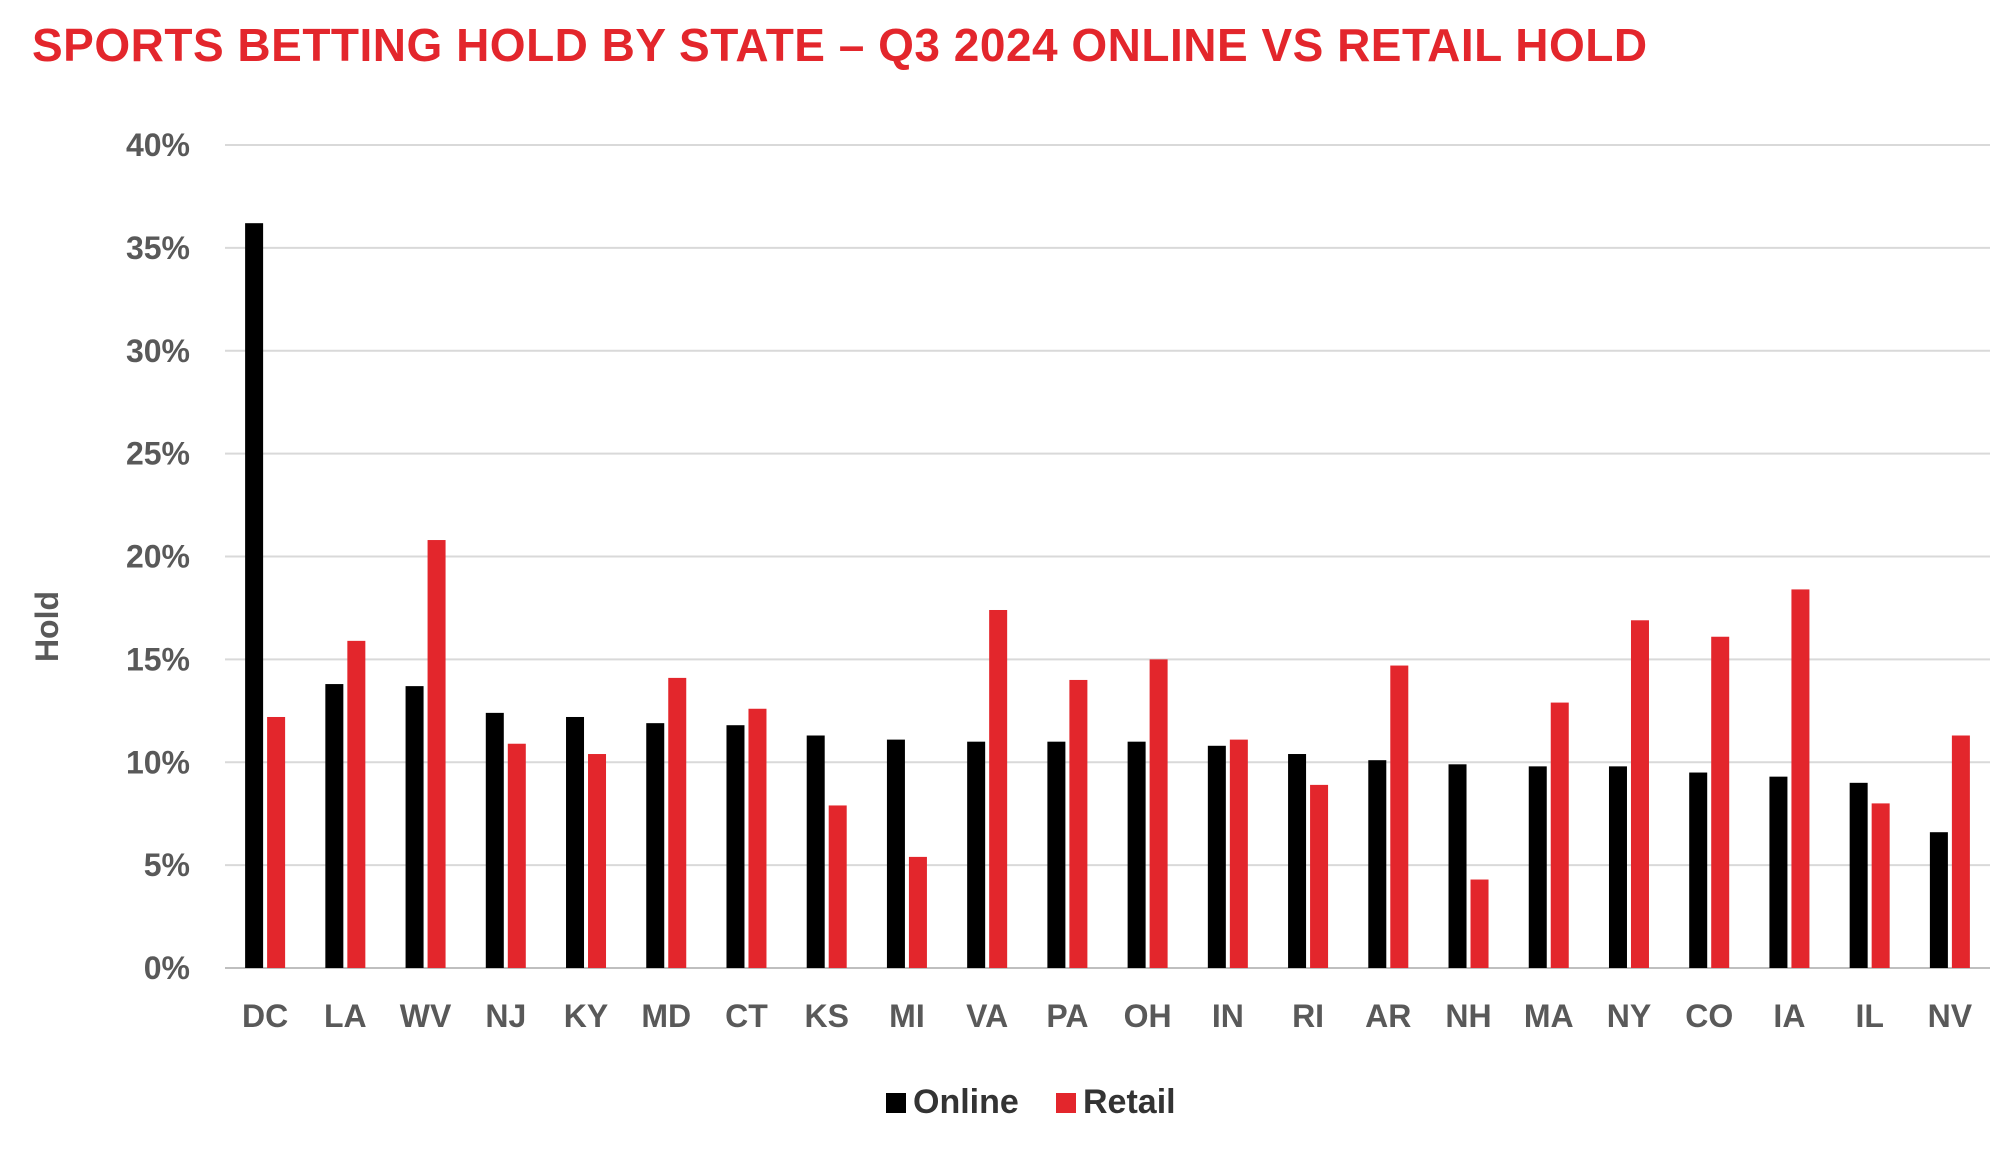 The height and width of the screenshot is (1155, 2016). Describe the element at coordinates (158, 454) in the screenshot. I see `y-tick-label: 25%` at that location.